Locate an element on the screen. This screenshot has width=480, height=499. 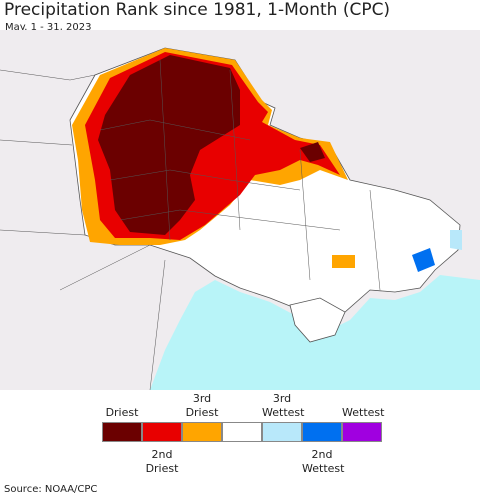
source: Source: NOAA/CPC is located at coordinates (51, 489).